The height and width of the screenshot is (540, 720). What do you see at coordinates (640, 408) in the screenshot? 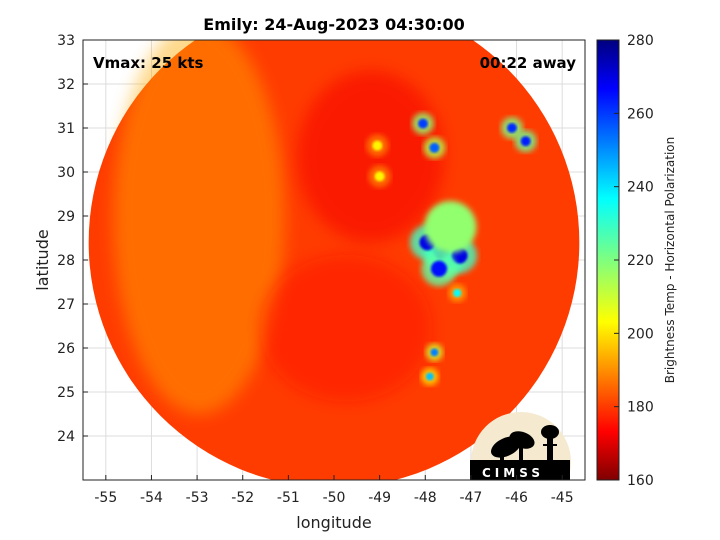
I see `colorbar-tick-label: 180` at bounding box center [640, 408].